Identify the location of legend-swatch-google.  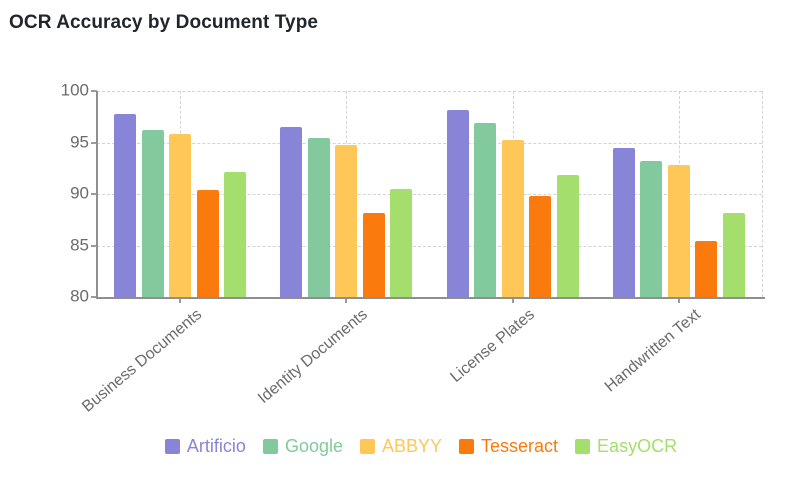
(270, 446).